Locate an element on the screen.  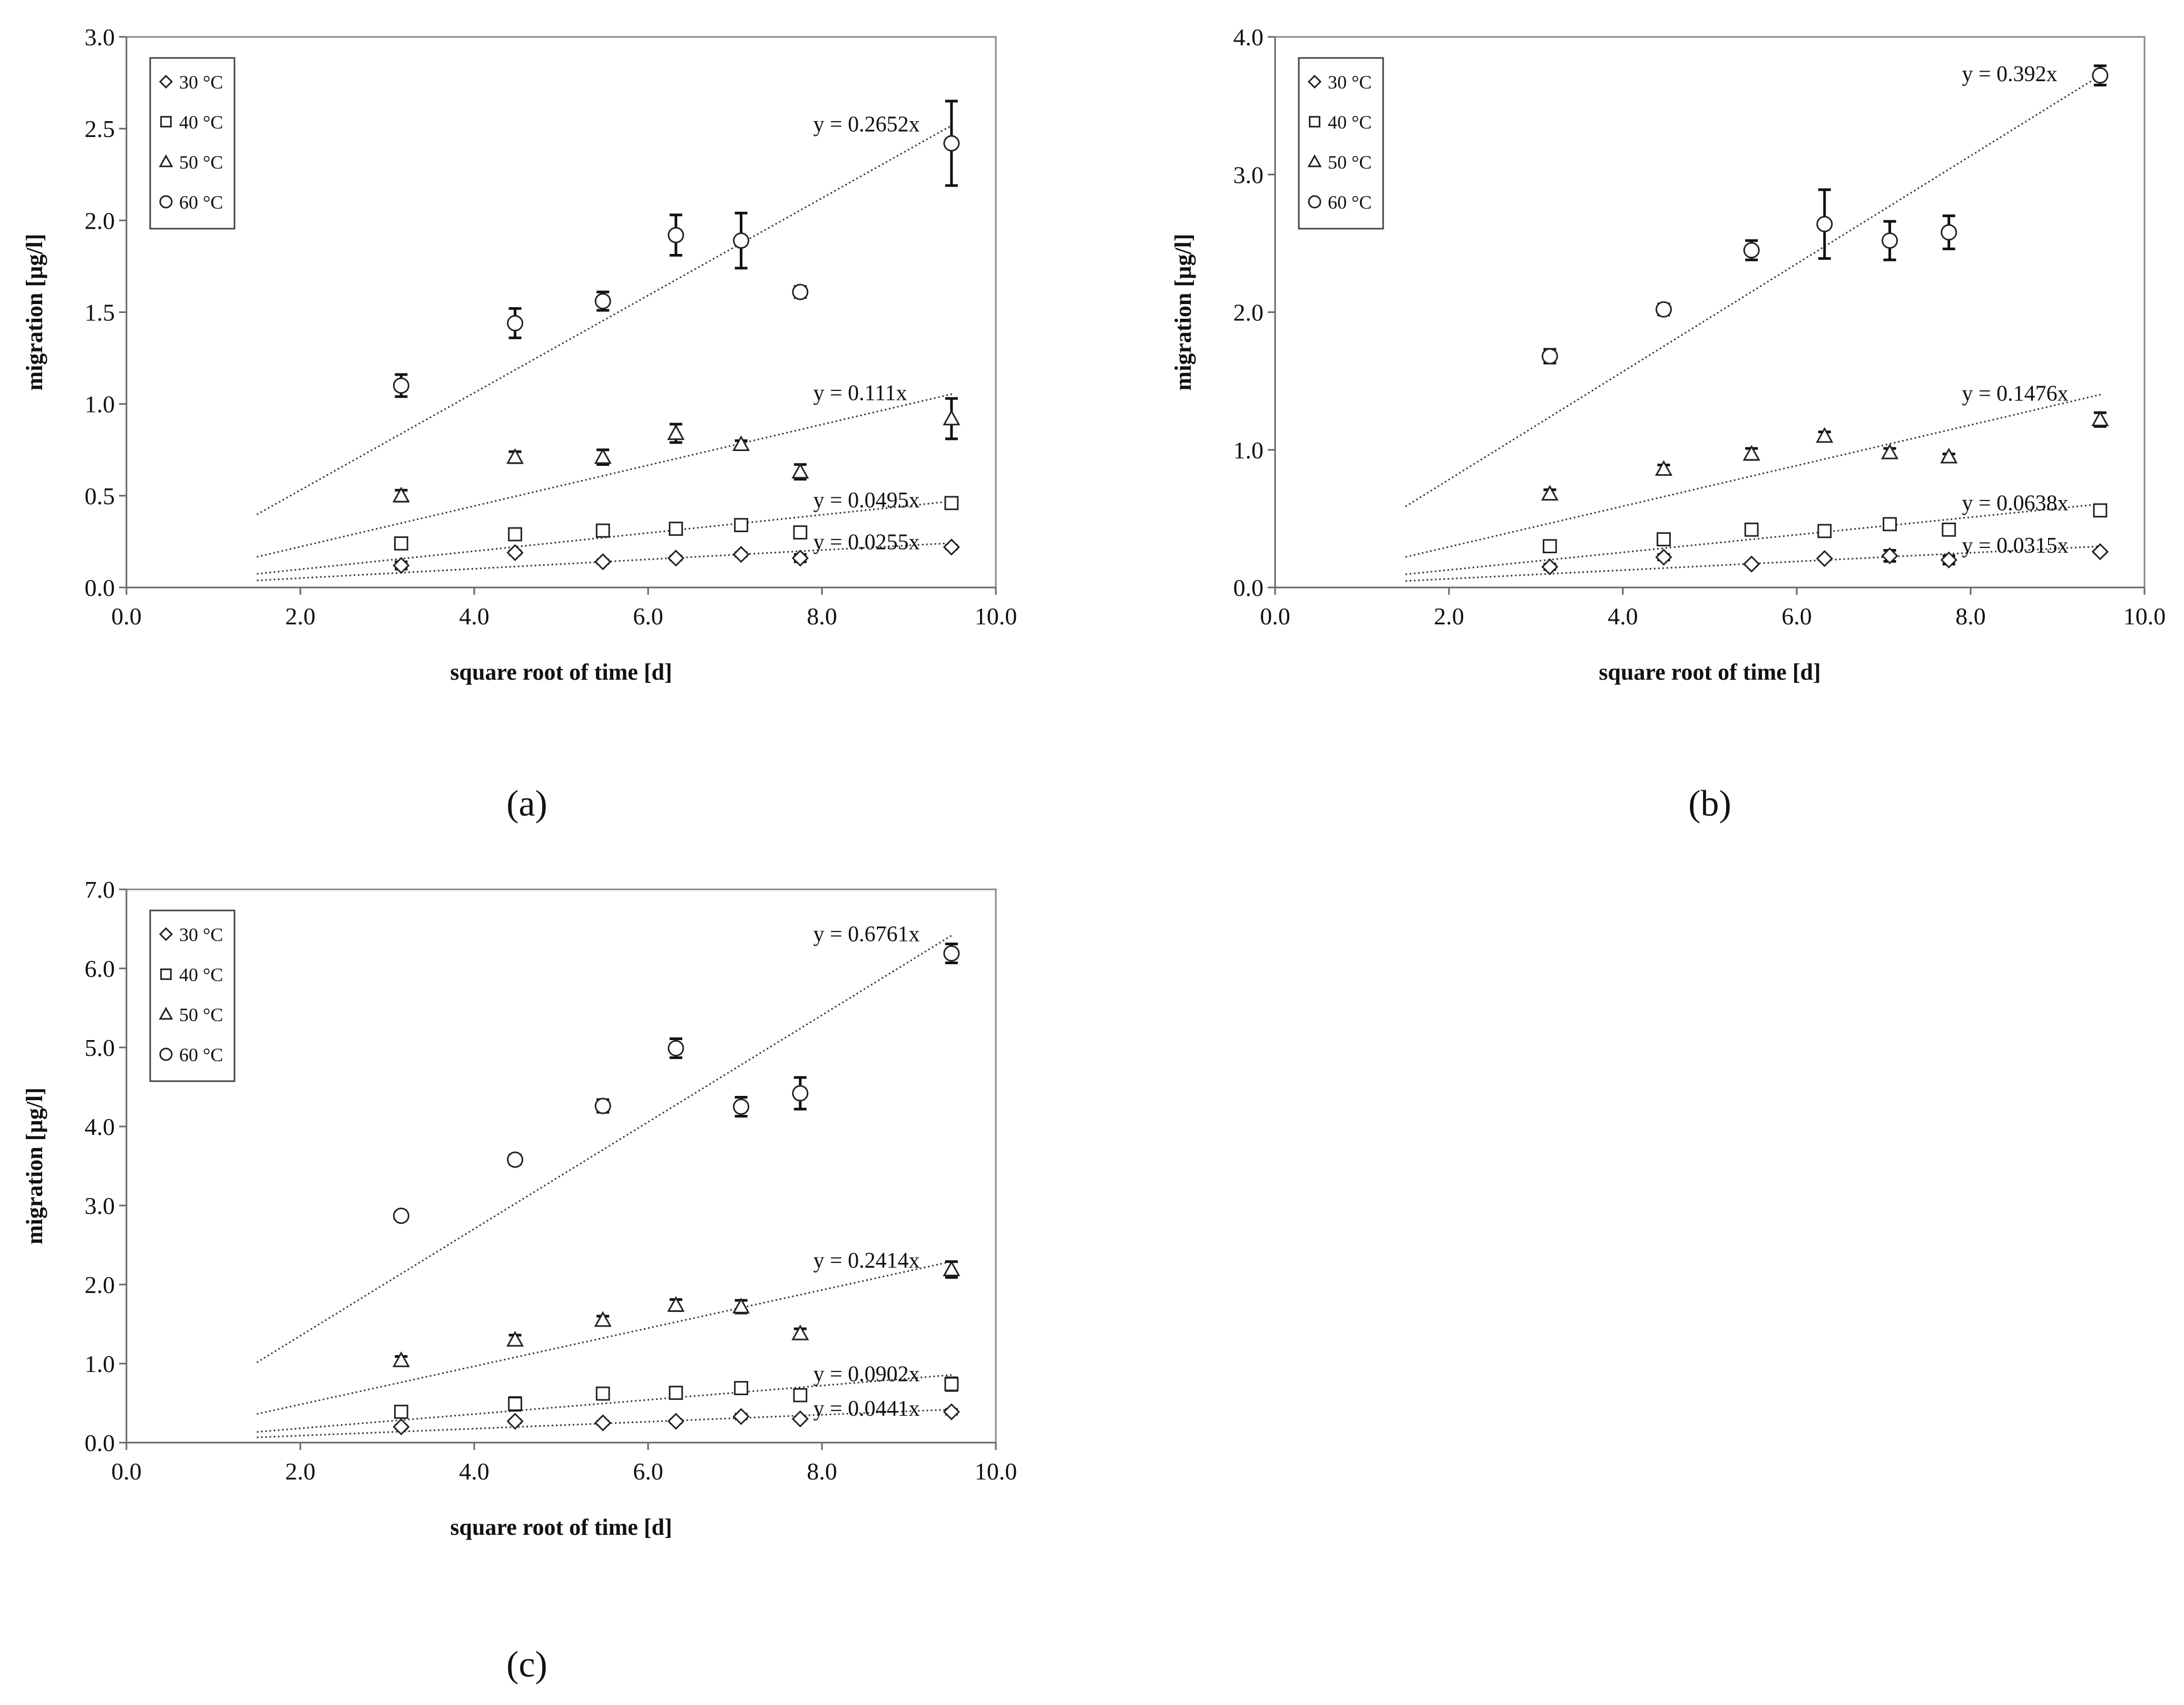
y-tick-label: 0.0 is located at coordinates (100, 587).